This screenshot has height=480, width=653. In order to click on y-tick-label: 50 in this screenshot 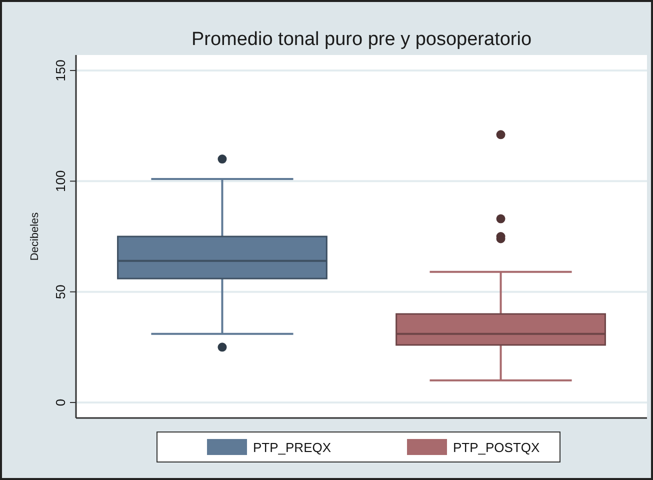, I will do `click(60, 292)`.